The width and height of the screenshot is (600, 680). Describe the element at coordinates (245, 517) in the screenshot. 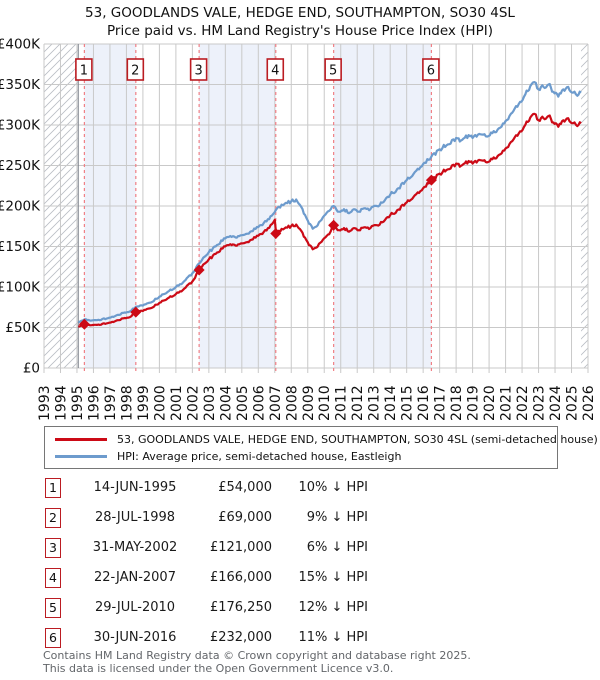

I see `sale-price: £69,000` at that location.